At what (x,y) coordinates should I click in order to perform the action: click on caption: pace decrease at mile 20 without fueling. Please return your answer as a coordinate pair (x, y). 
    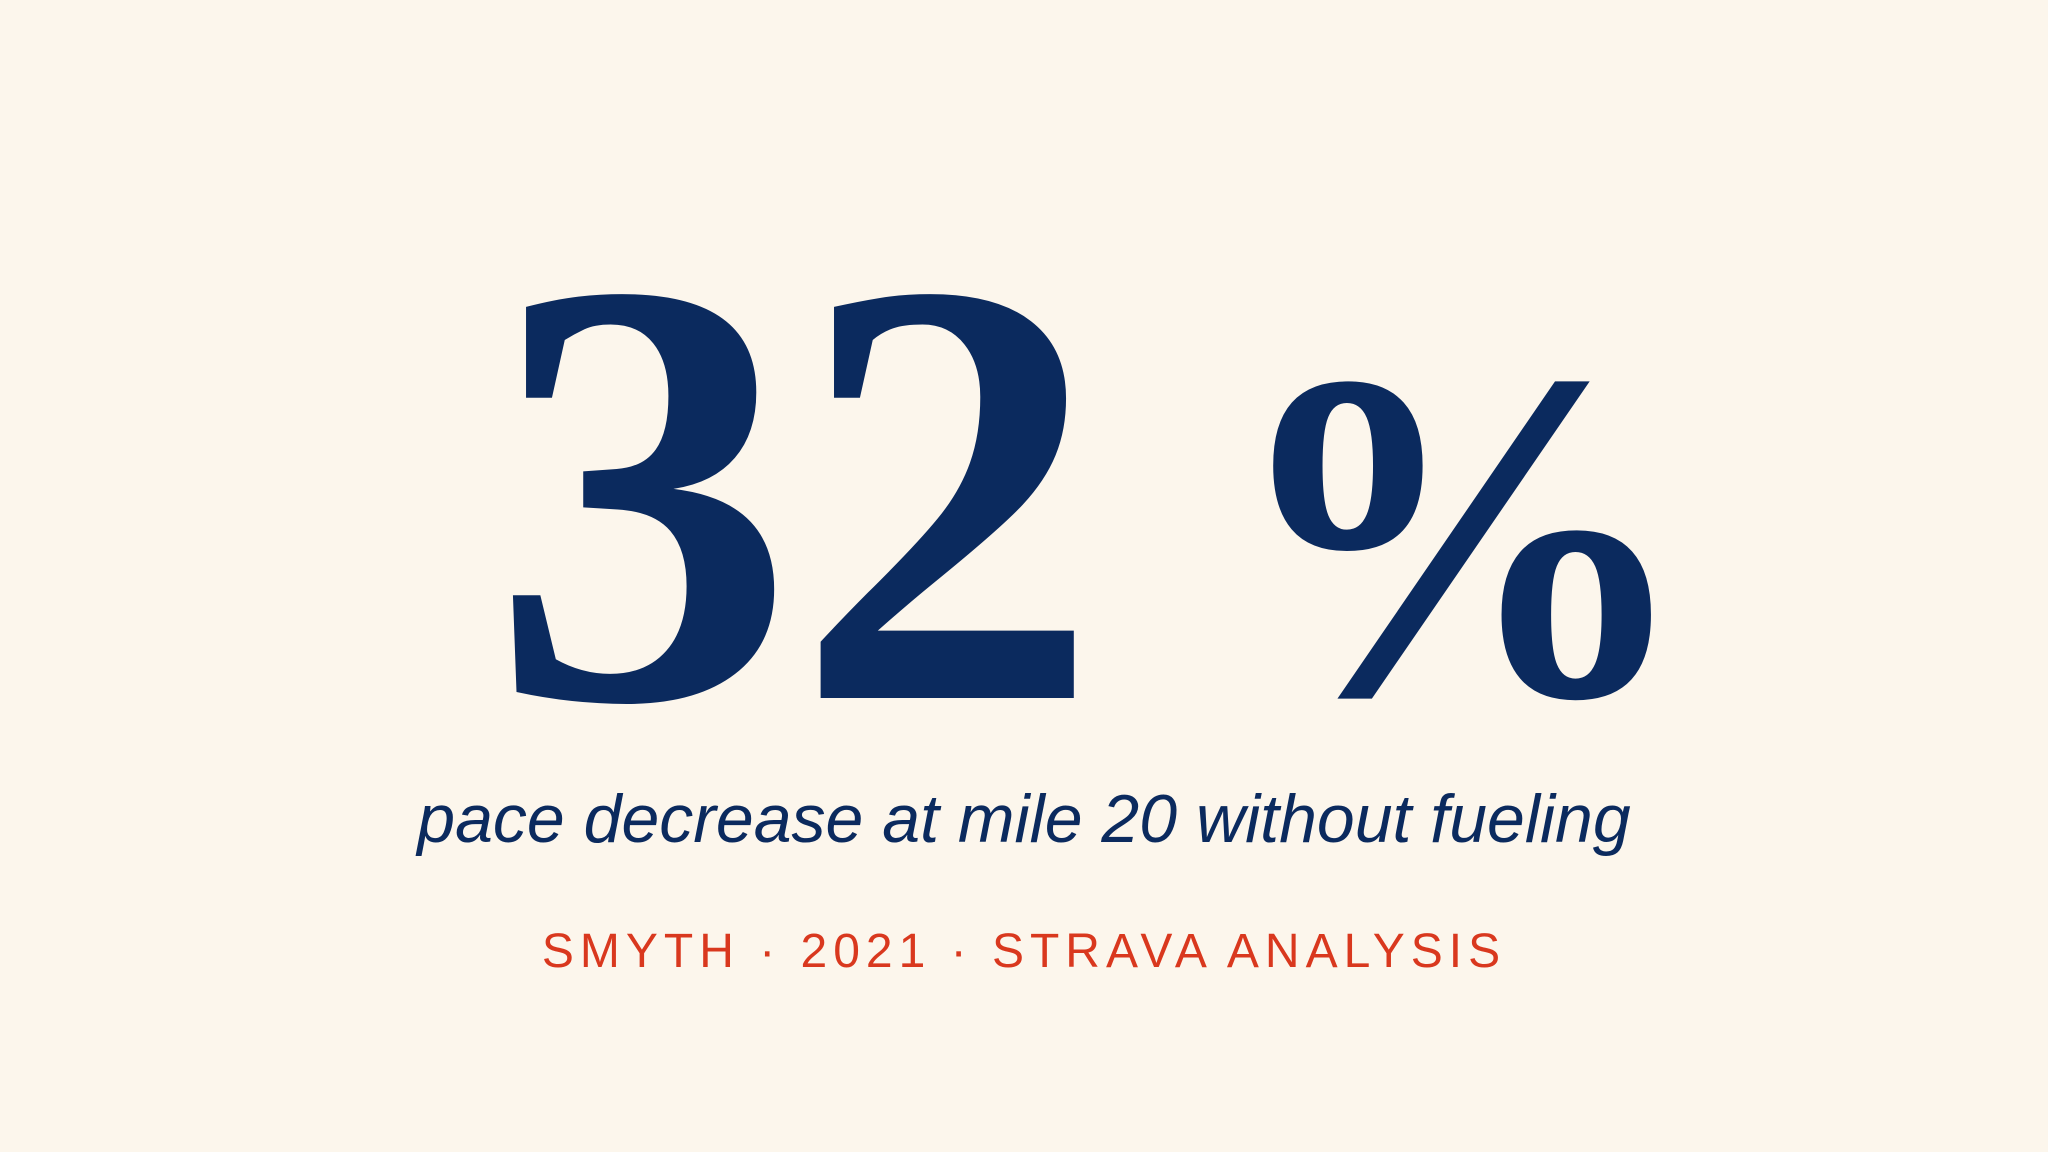
    Looking at the image, I should click on (1023, 819).